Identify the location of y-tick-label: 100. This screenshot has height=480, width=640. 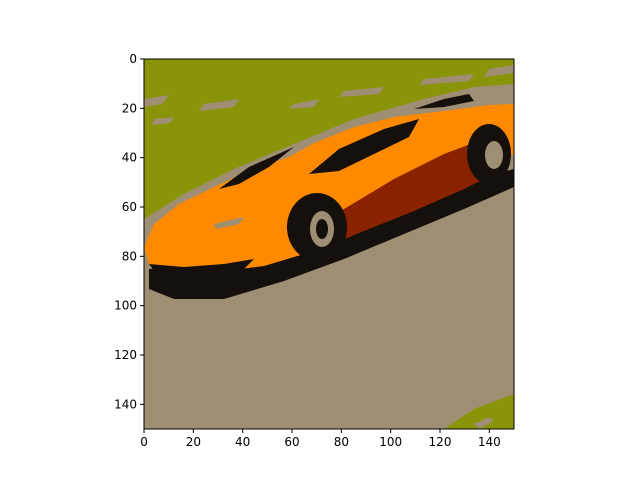
(125, 306).